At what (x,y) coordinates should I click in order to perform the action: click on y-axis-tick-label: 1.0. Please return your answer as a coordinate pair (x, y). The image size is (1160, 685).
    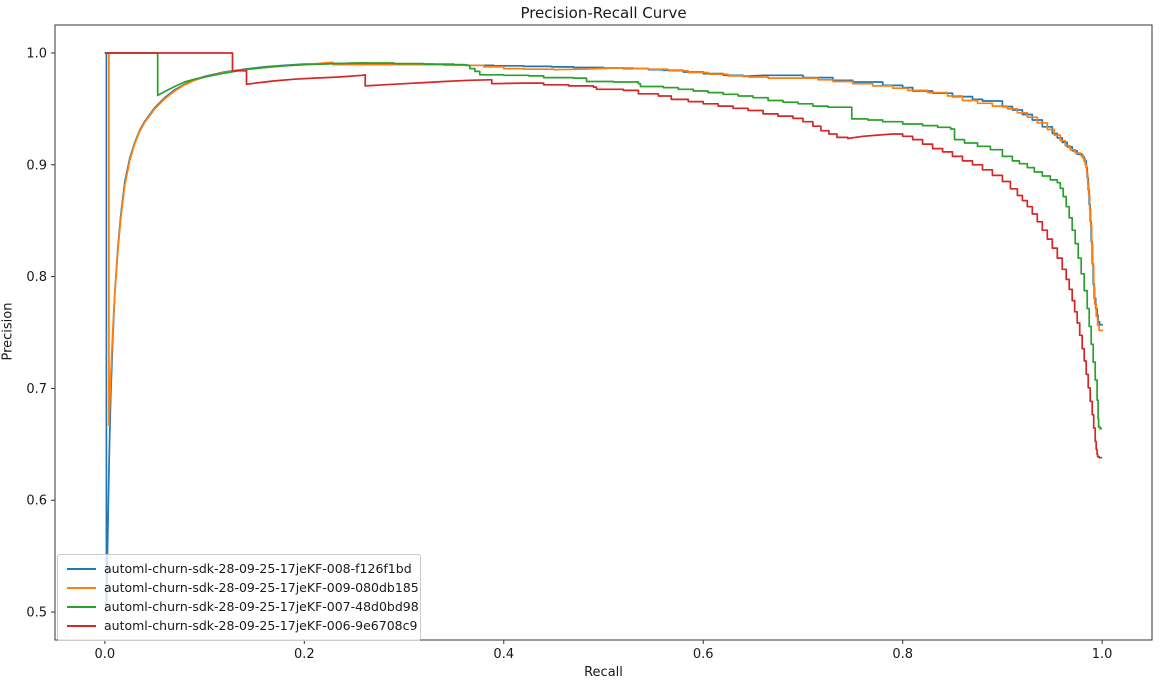
    Looking at the image, I should click on (36, 53).